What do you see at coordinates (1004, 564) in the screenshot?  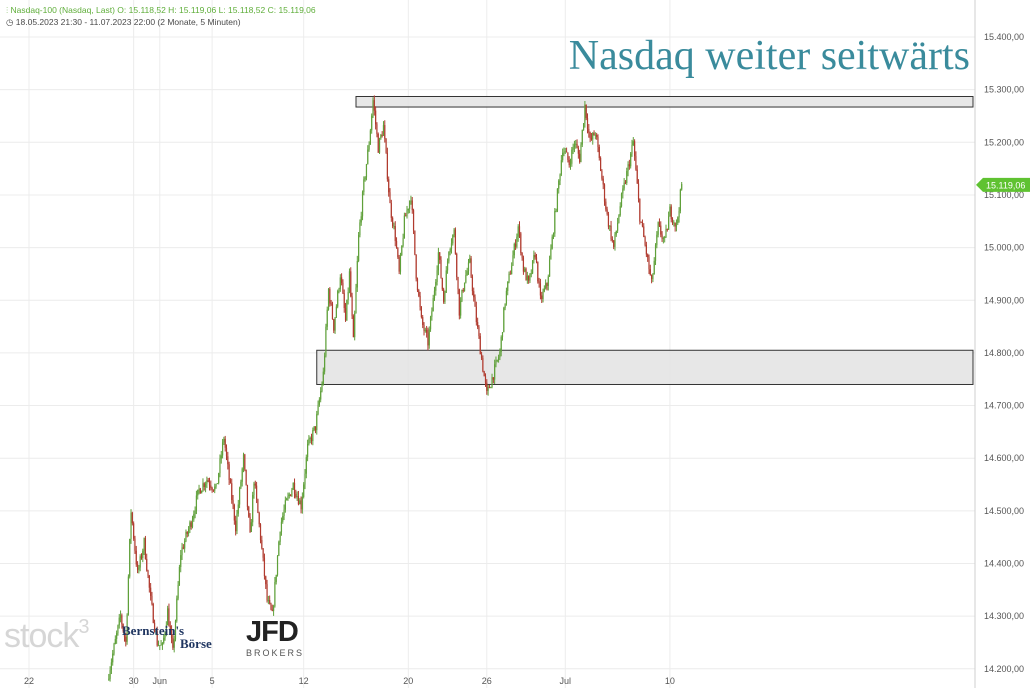 I see `y-tick-label: 14.400,00` at bounding box center [1004, 564].